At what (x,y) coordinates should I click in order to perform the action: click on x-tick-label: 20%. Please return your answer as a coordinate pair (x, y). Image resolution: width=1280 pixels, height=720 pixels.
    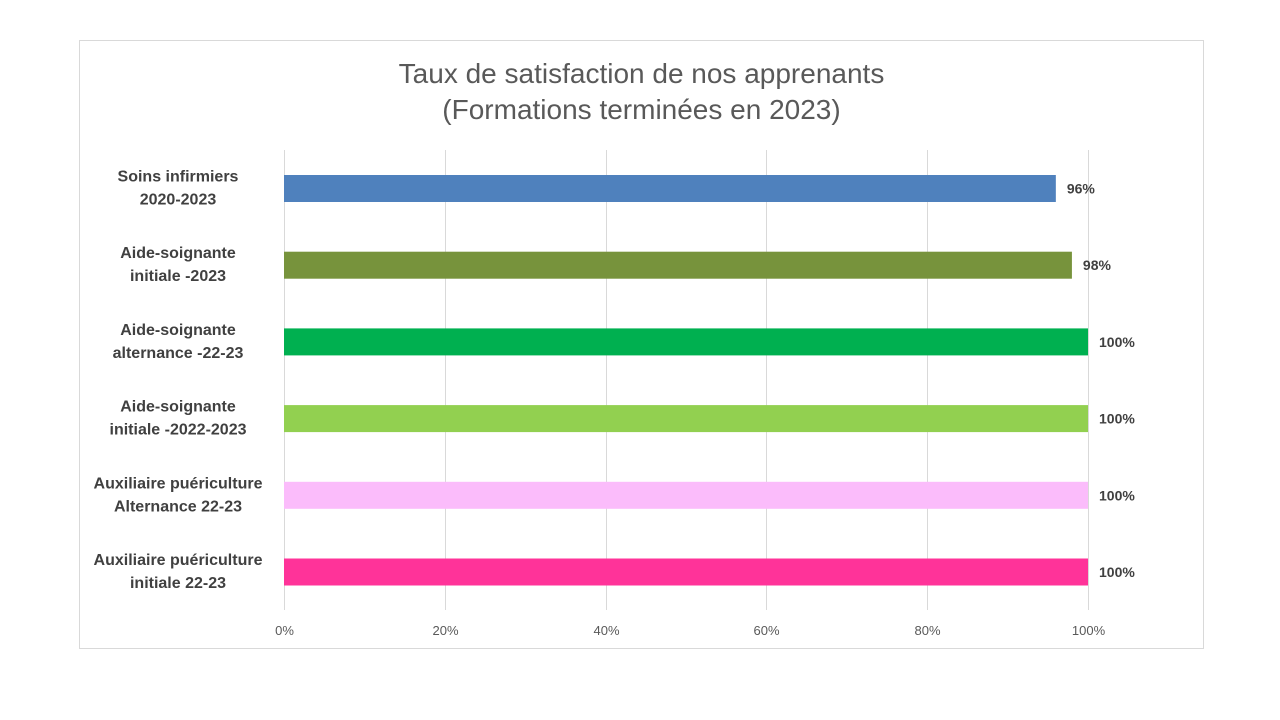
    Looking at the image, I should click on (445, 630).